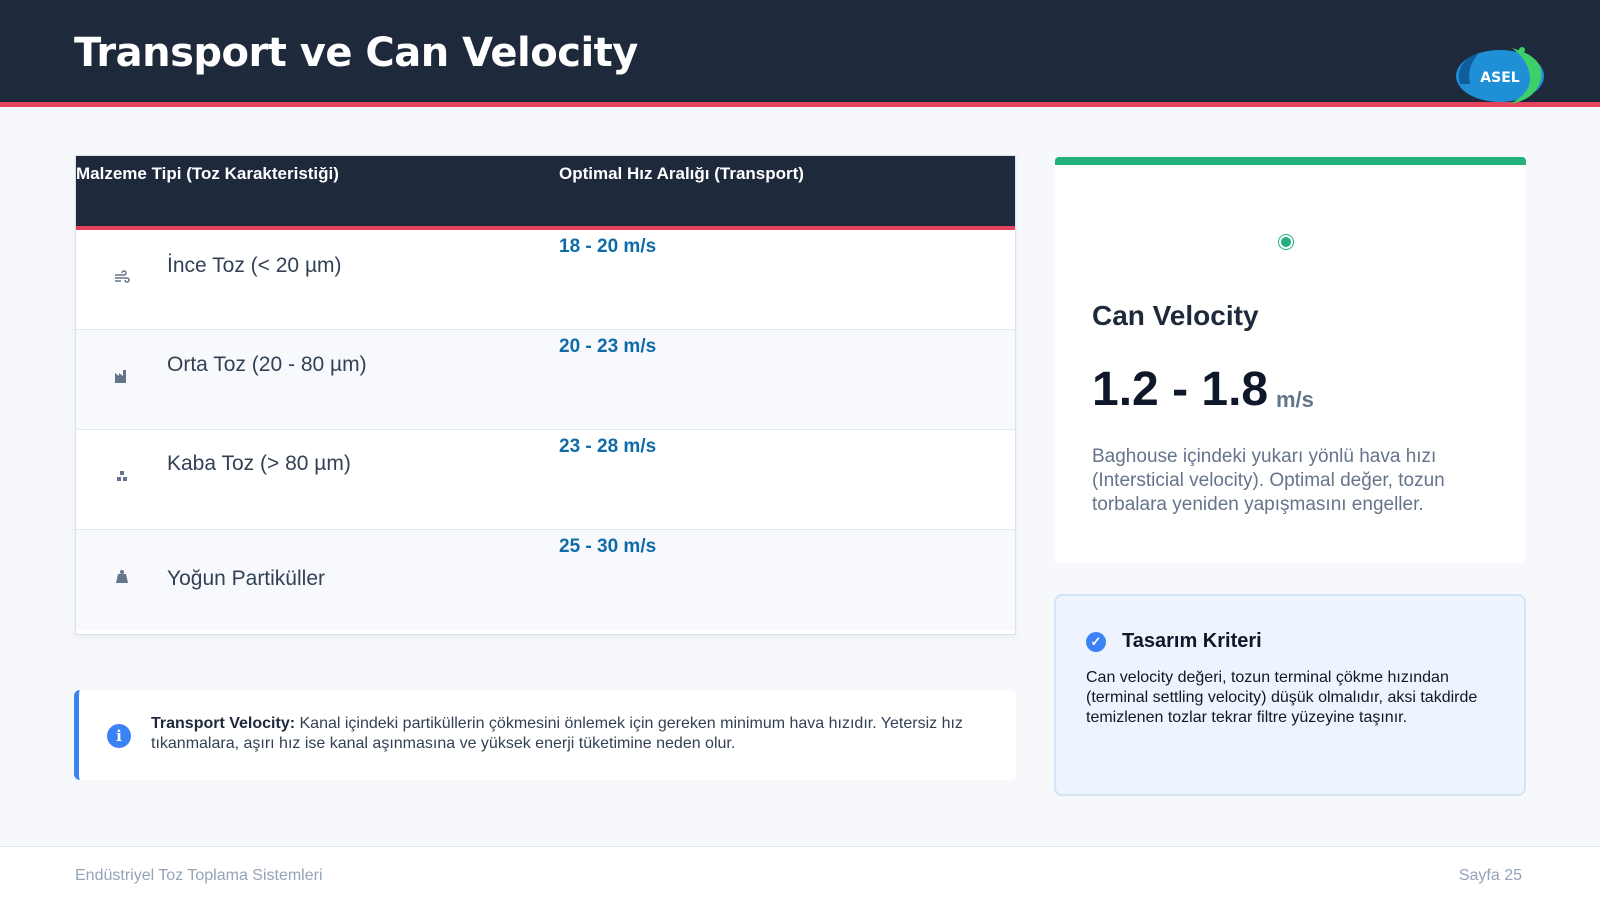 This screenshot has width=1600, height=901. Describe the element at coordinates (1286, 242) in the screenshot. I see `status-dot-icon` at that location.